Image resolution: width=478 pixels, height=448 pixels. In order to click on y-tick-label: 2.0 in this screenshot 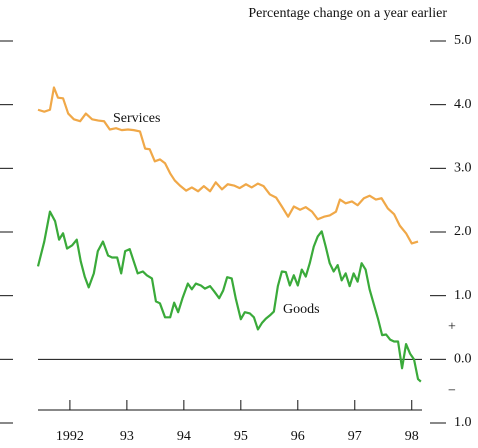, I will do `click(463, 231)`.